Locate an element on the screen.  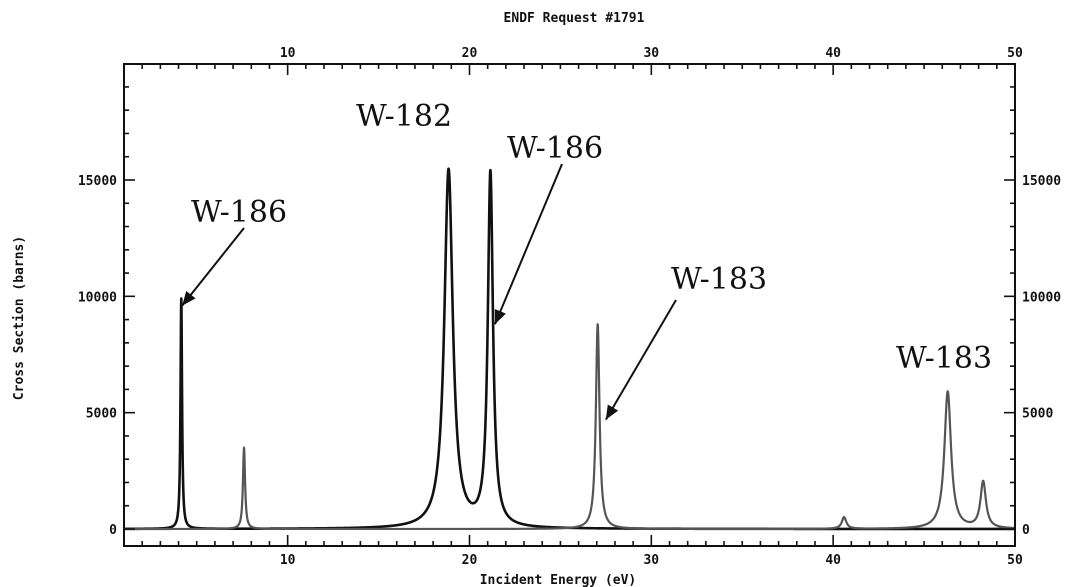
chart-title: ENDF Request #1791 is located at coordinates (574, 18).